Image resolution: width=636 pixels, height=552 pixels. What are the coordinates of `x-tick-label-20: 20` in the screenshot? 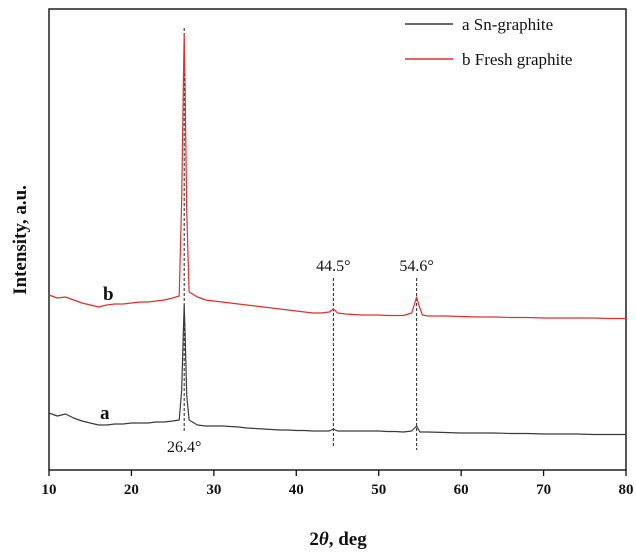 It's located at (131, 490).